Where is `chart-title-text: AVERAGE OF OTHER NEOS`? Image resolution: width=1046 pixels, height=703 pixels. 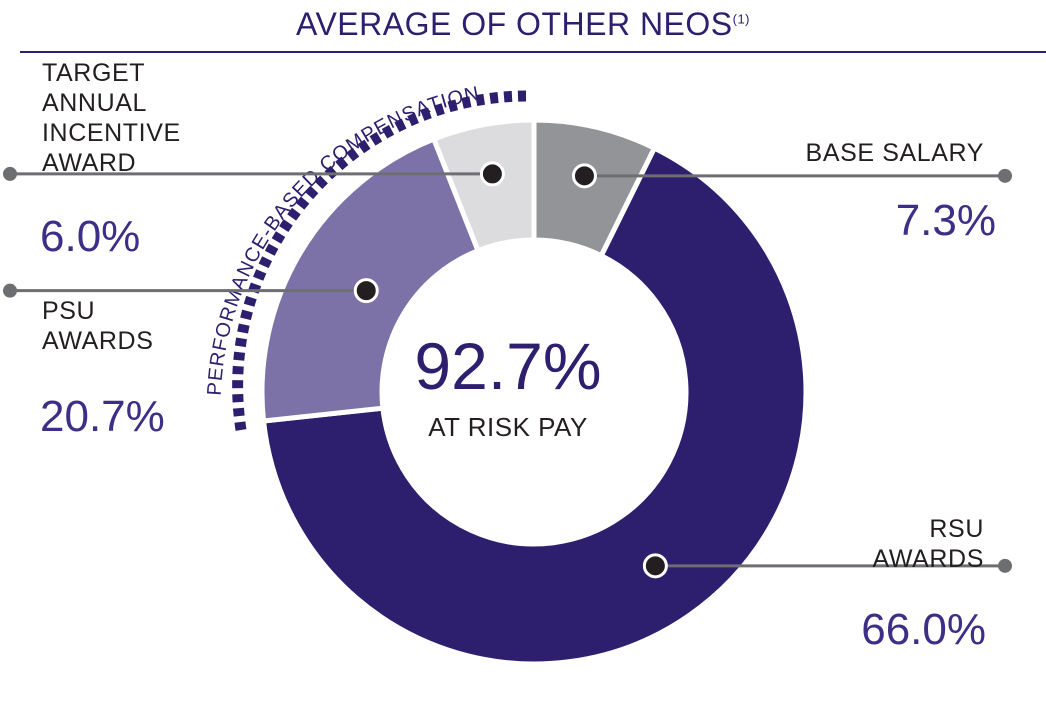
chart-title-text: AVERAGE OF OTHER NEOS is located at coordinates (514, 24).